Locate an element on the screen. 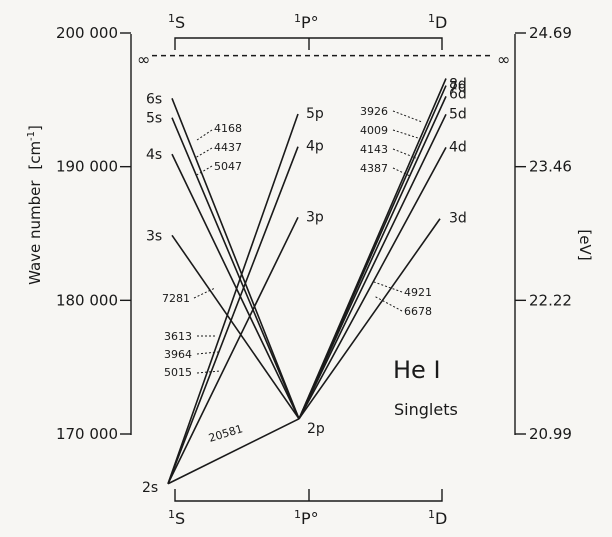  level-label: 5s is located at coordinates (154, 119).